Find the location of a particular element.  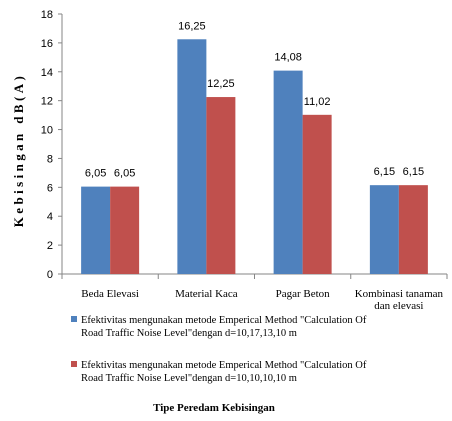

y-tick-label: 4 is located at coordinates (50, 217).